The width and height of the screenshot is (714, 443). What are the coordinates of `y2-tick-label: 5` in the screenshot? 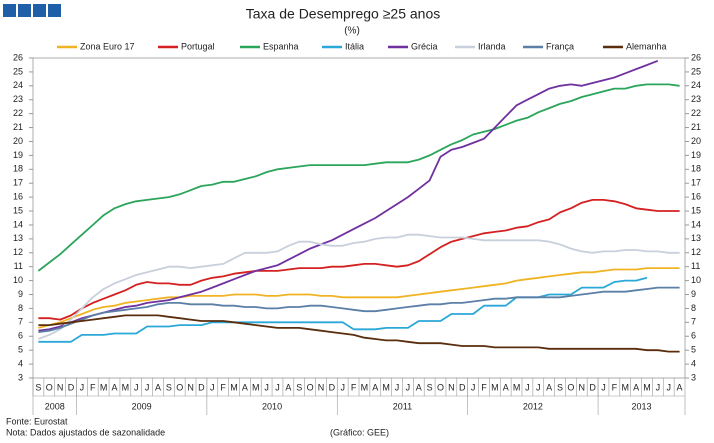 It's located at (693, 350).